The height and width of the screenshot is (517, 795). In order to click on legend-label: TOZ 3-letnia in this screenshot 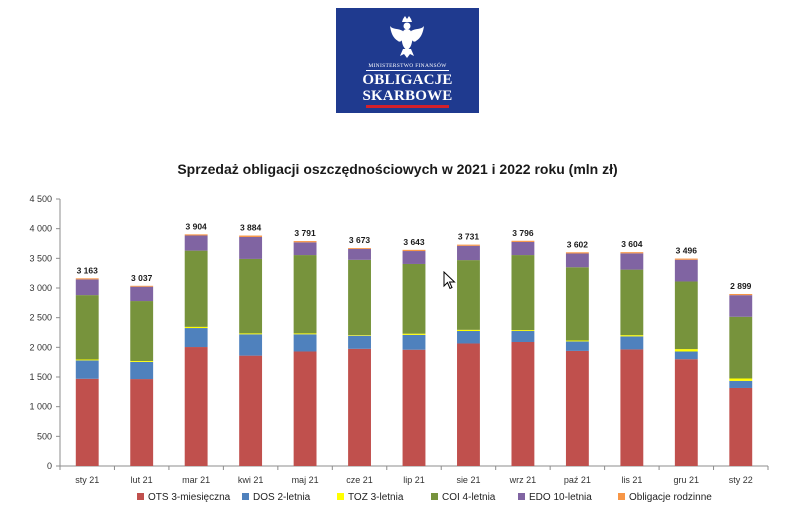, I will do `click(376, 497)`.